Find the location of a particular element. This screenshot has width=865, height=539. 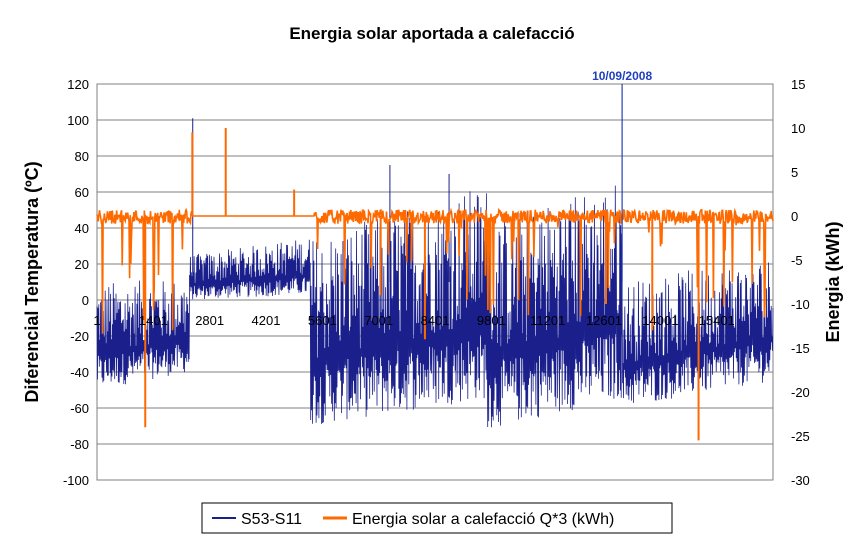

x-tick-label: 12601 is located at coordinates (604, 320).